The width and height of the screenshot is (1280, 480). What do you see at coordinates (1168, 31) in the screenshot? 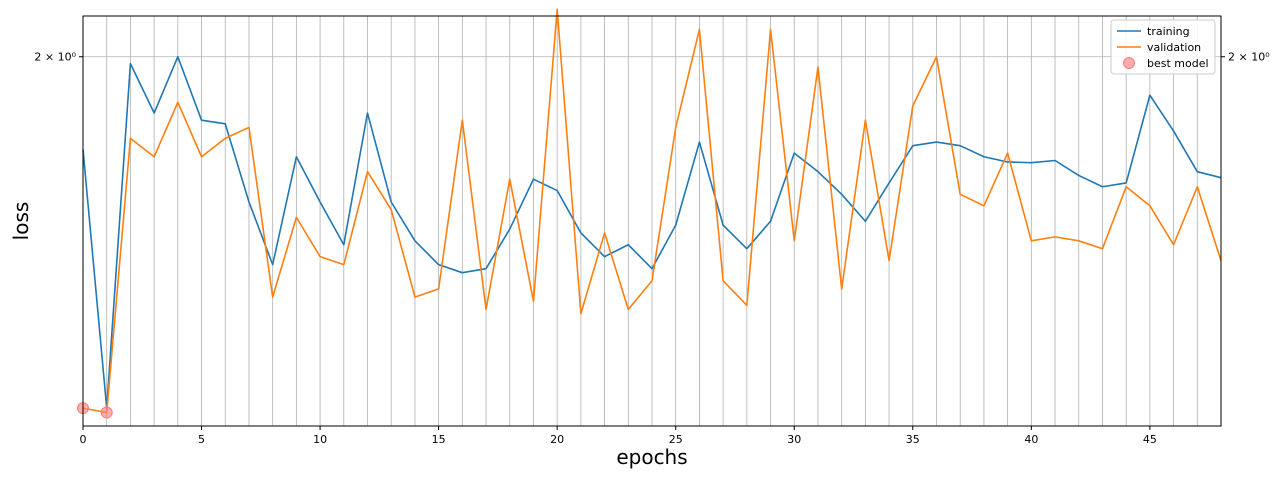
I see `legend-label-training: training` at bounding box center [1168, 31].